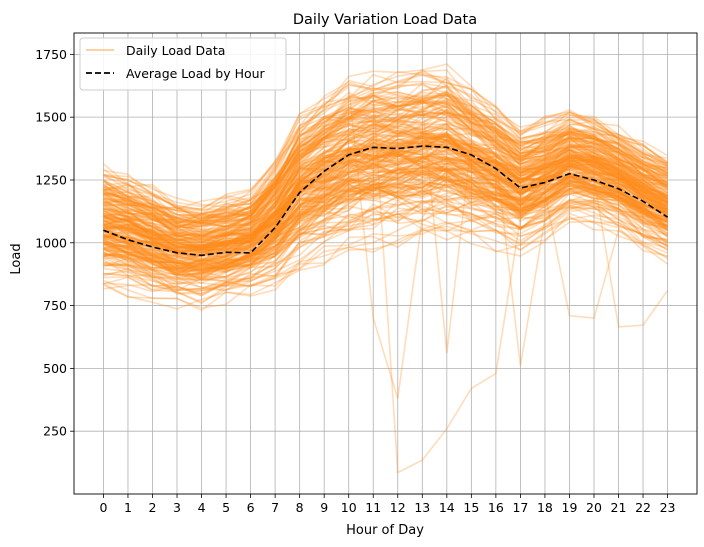 This screenshot has height=547, width=704. I want to click on x-tick-label: 23, so click(668, 507).